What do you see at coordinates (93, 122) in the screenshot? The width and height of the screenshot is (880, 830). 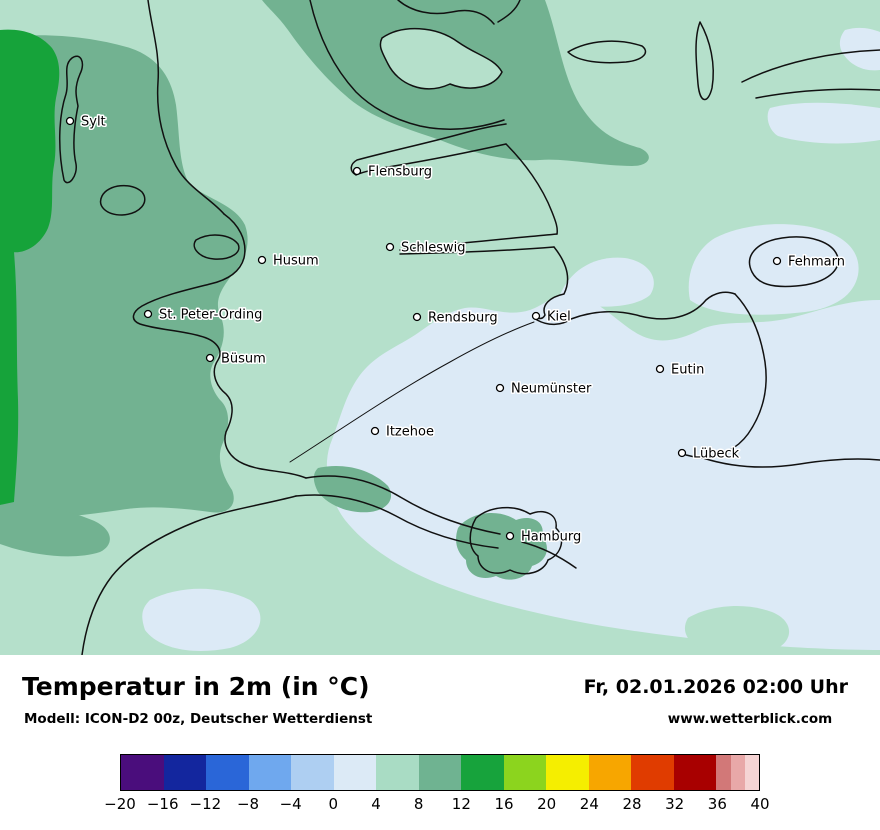 I see `city-label: Sylt` at bounding box center [93, 122].